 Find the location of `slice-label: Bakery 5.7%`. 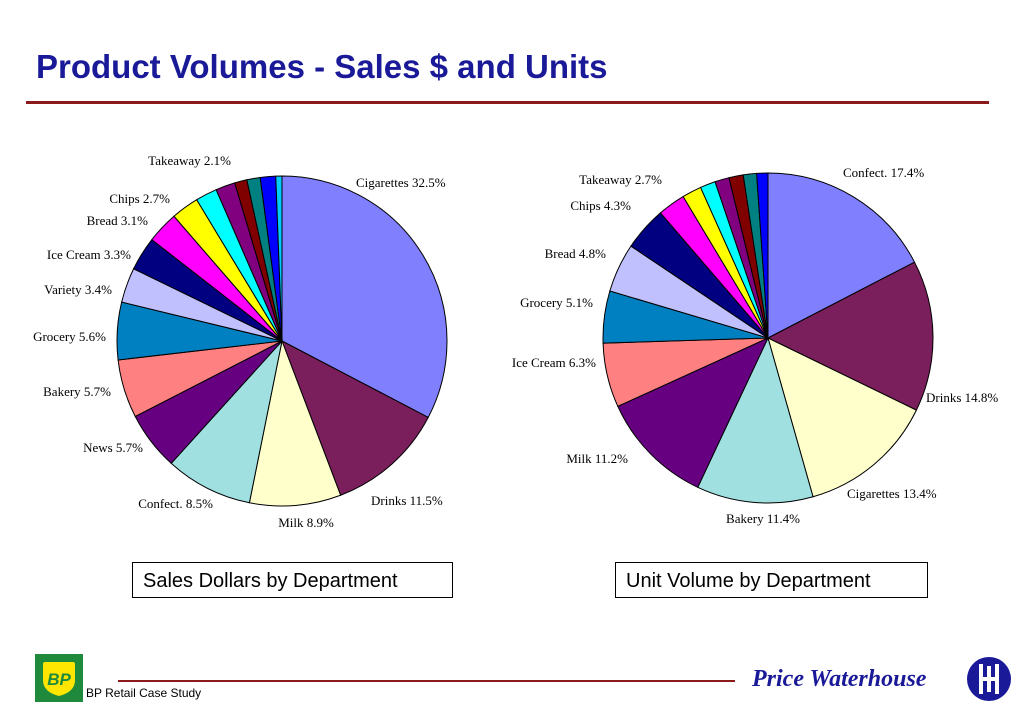

slice-label: Bakery 5.7% is located at coordinates (77, 391).